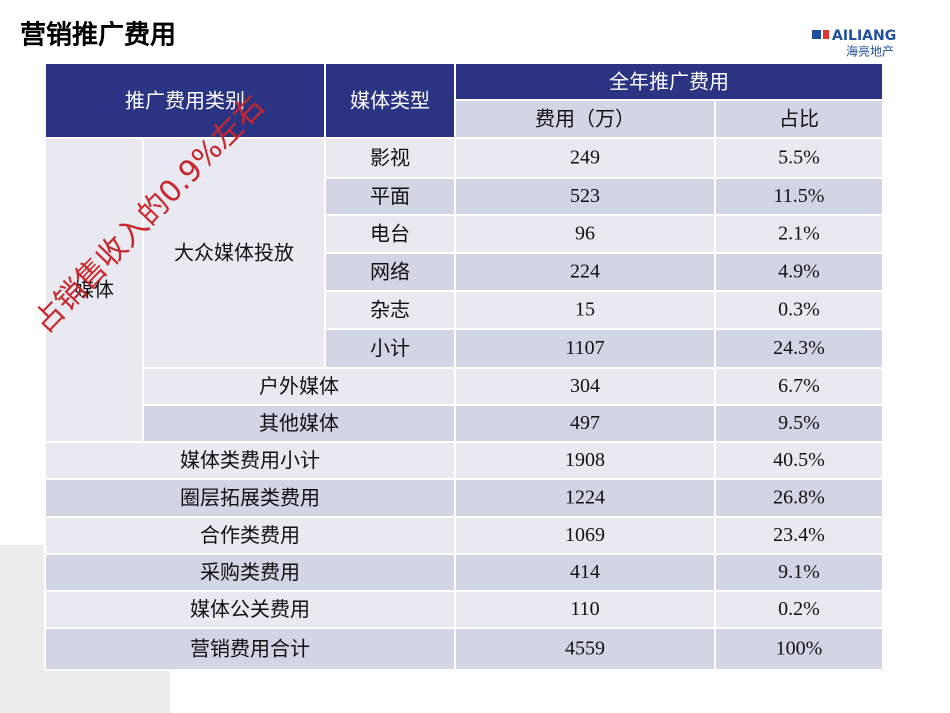 This screenshot has height=713, width=950. What do you see at coordinates (870, 51) in the screenshot?
I see `logo-name: 海亮地产` at bounding box center [870, 51].